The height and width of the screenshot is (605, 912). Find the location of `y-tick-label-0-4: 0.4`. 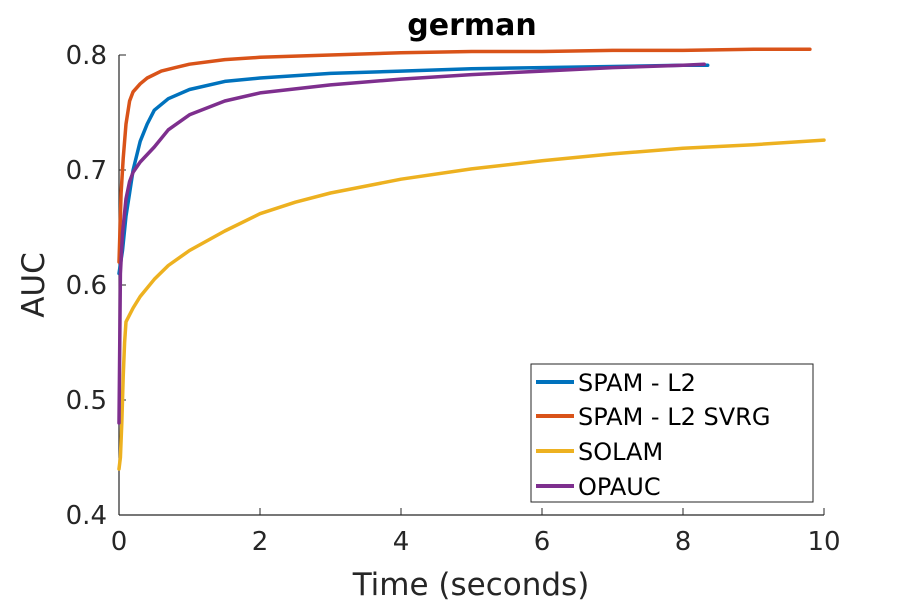

y-tick-label-0-4: 0.4 is located at coordinates (86, 516).